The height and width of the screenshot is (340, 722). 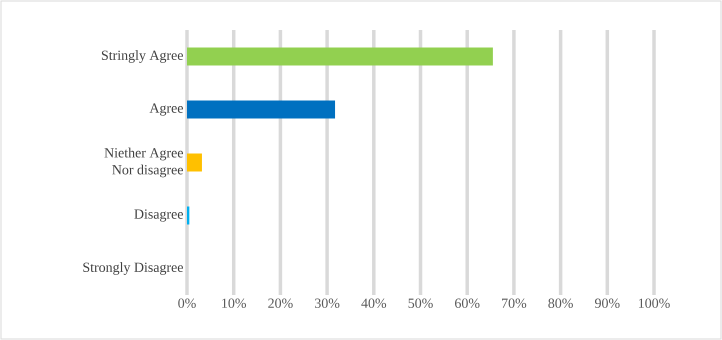 What do you see at coordinates (133, 268) in the screenshot?
I see `y-tick-label: Strongly Disagree` at bounding box center [133, 268].